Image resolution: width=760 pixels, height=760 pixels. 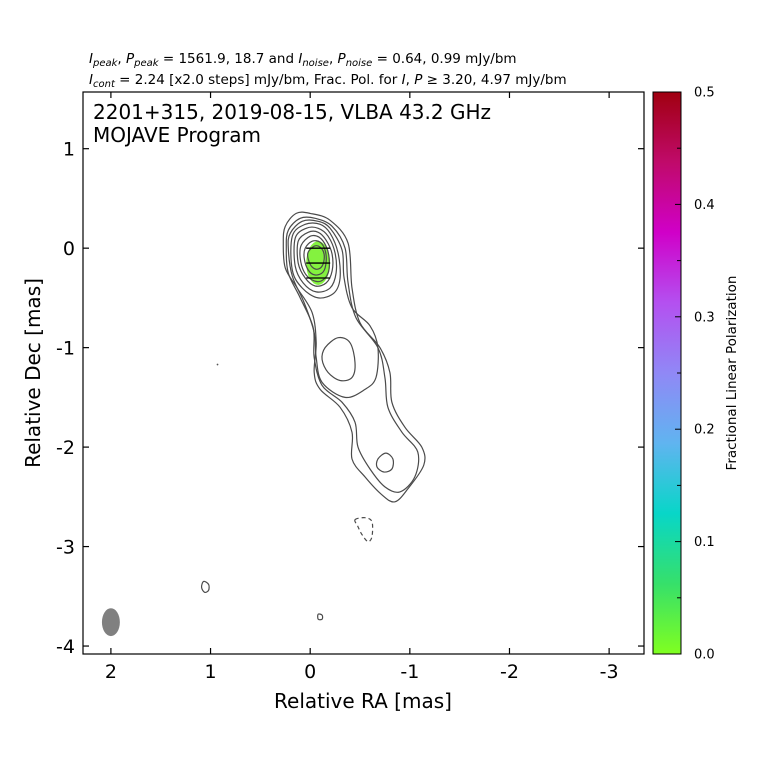 I want to click on colorbar-tick-label: 0.2, so click(x=704, y=430).